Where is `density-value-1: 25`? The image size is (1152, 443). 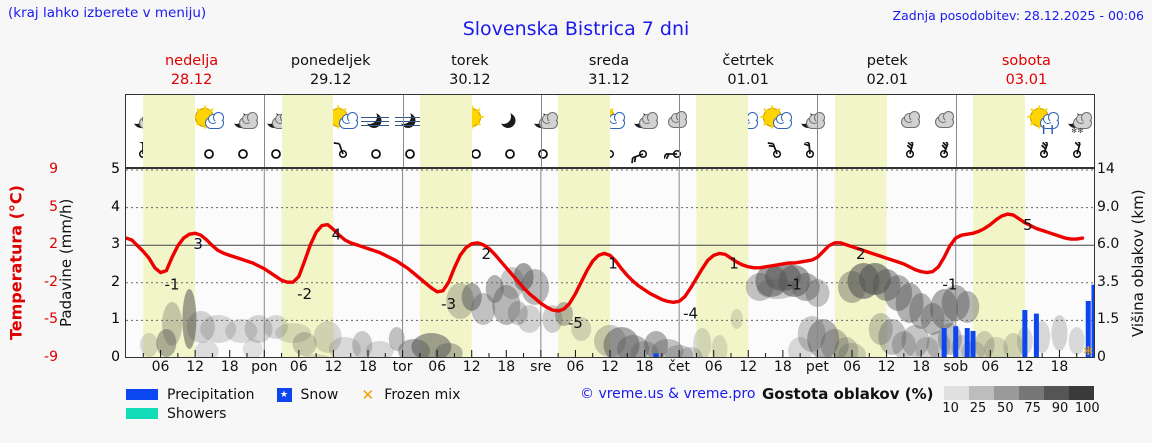 density-value-1: 25 is located at coordinates (978, 408).